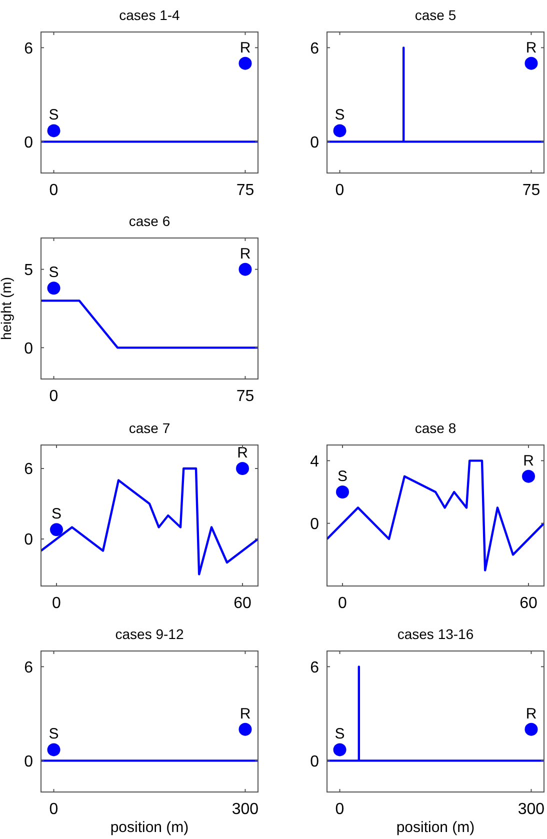 This screenshot has height=839, width=547. I want to click on y-axis-title: height (m), so click(7, 308).